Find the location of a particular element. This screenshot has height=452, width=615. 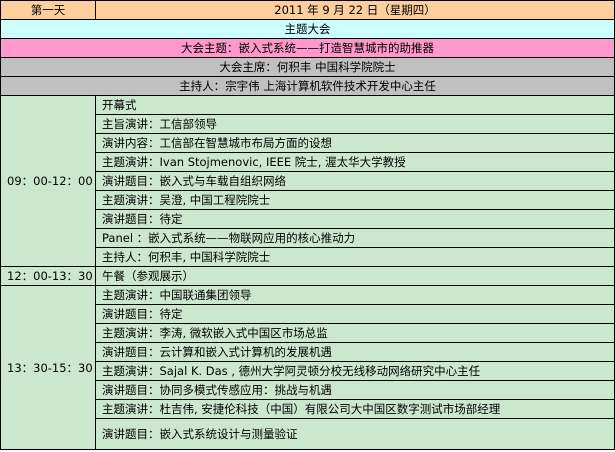

table-row: 演讲题目：协同多模式传感应用：挑战与机遇 is located at coordinates (308, 390).